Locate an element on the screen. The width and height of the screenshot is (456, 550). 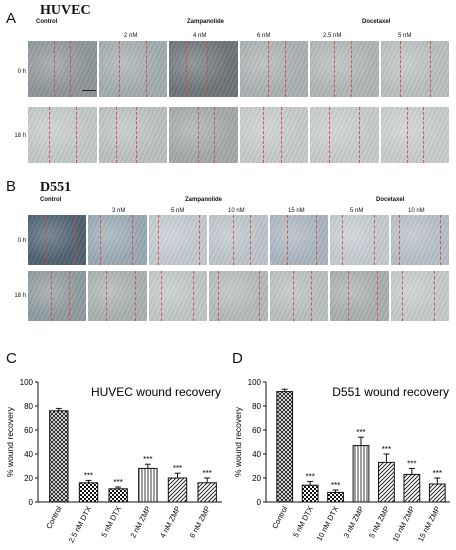
y-tick-label: 100 is located at coordinates (27, 382).